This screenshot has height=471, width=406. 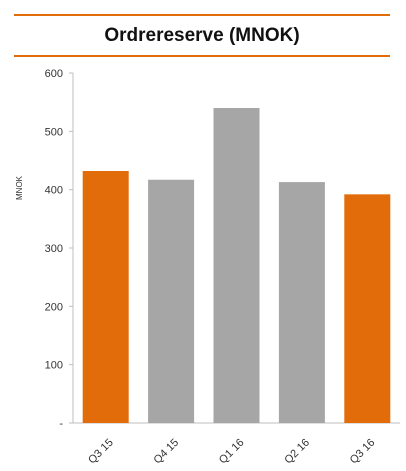 What do you see at coordinates (19, 187) in the screenshot?
I see `y-axis-label: MNOK` at bounding box center [19, 187].